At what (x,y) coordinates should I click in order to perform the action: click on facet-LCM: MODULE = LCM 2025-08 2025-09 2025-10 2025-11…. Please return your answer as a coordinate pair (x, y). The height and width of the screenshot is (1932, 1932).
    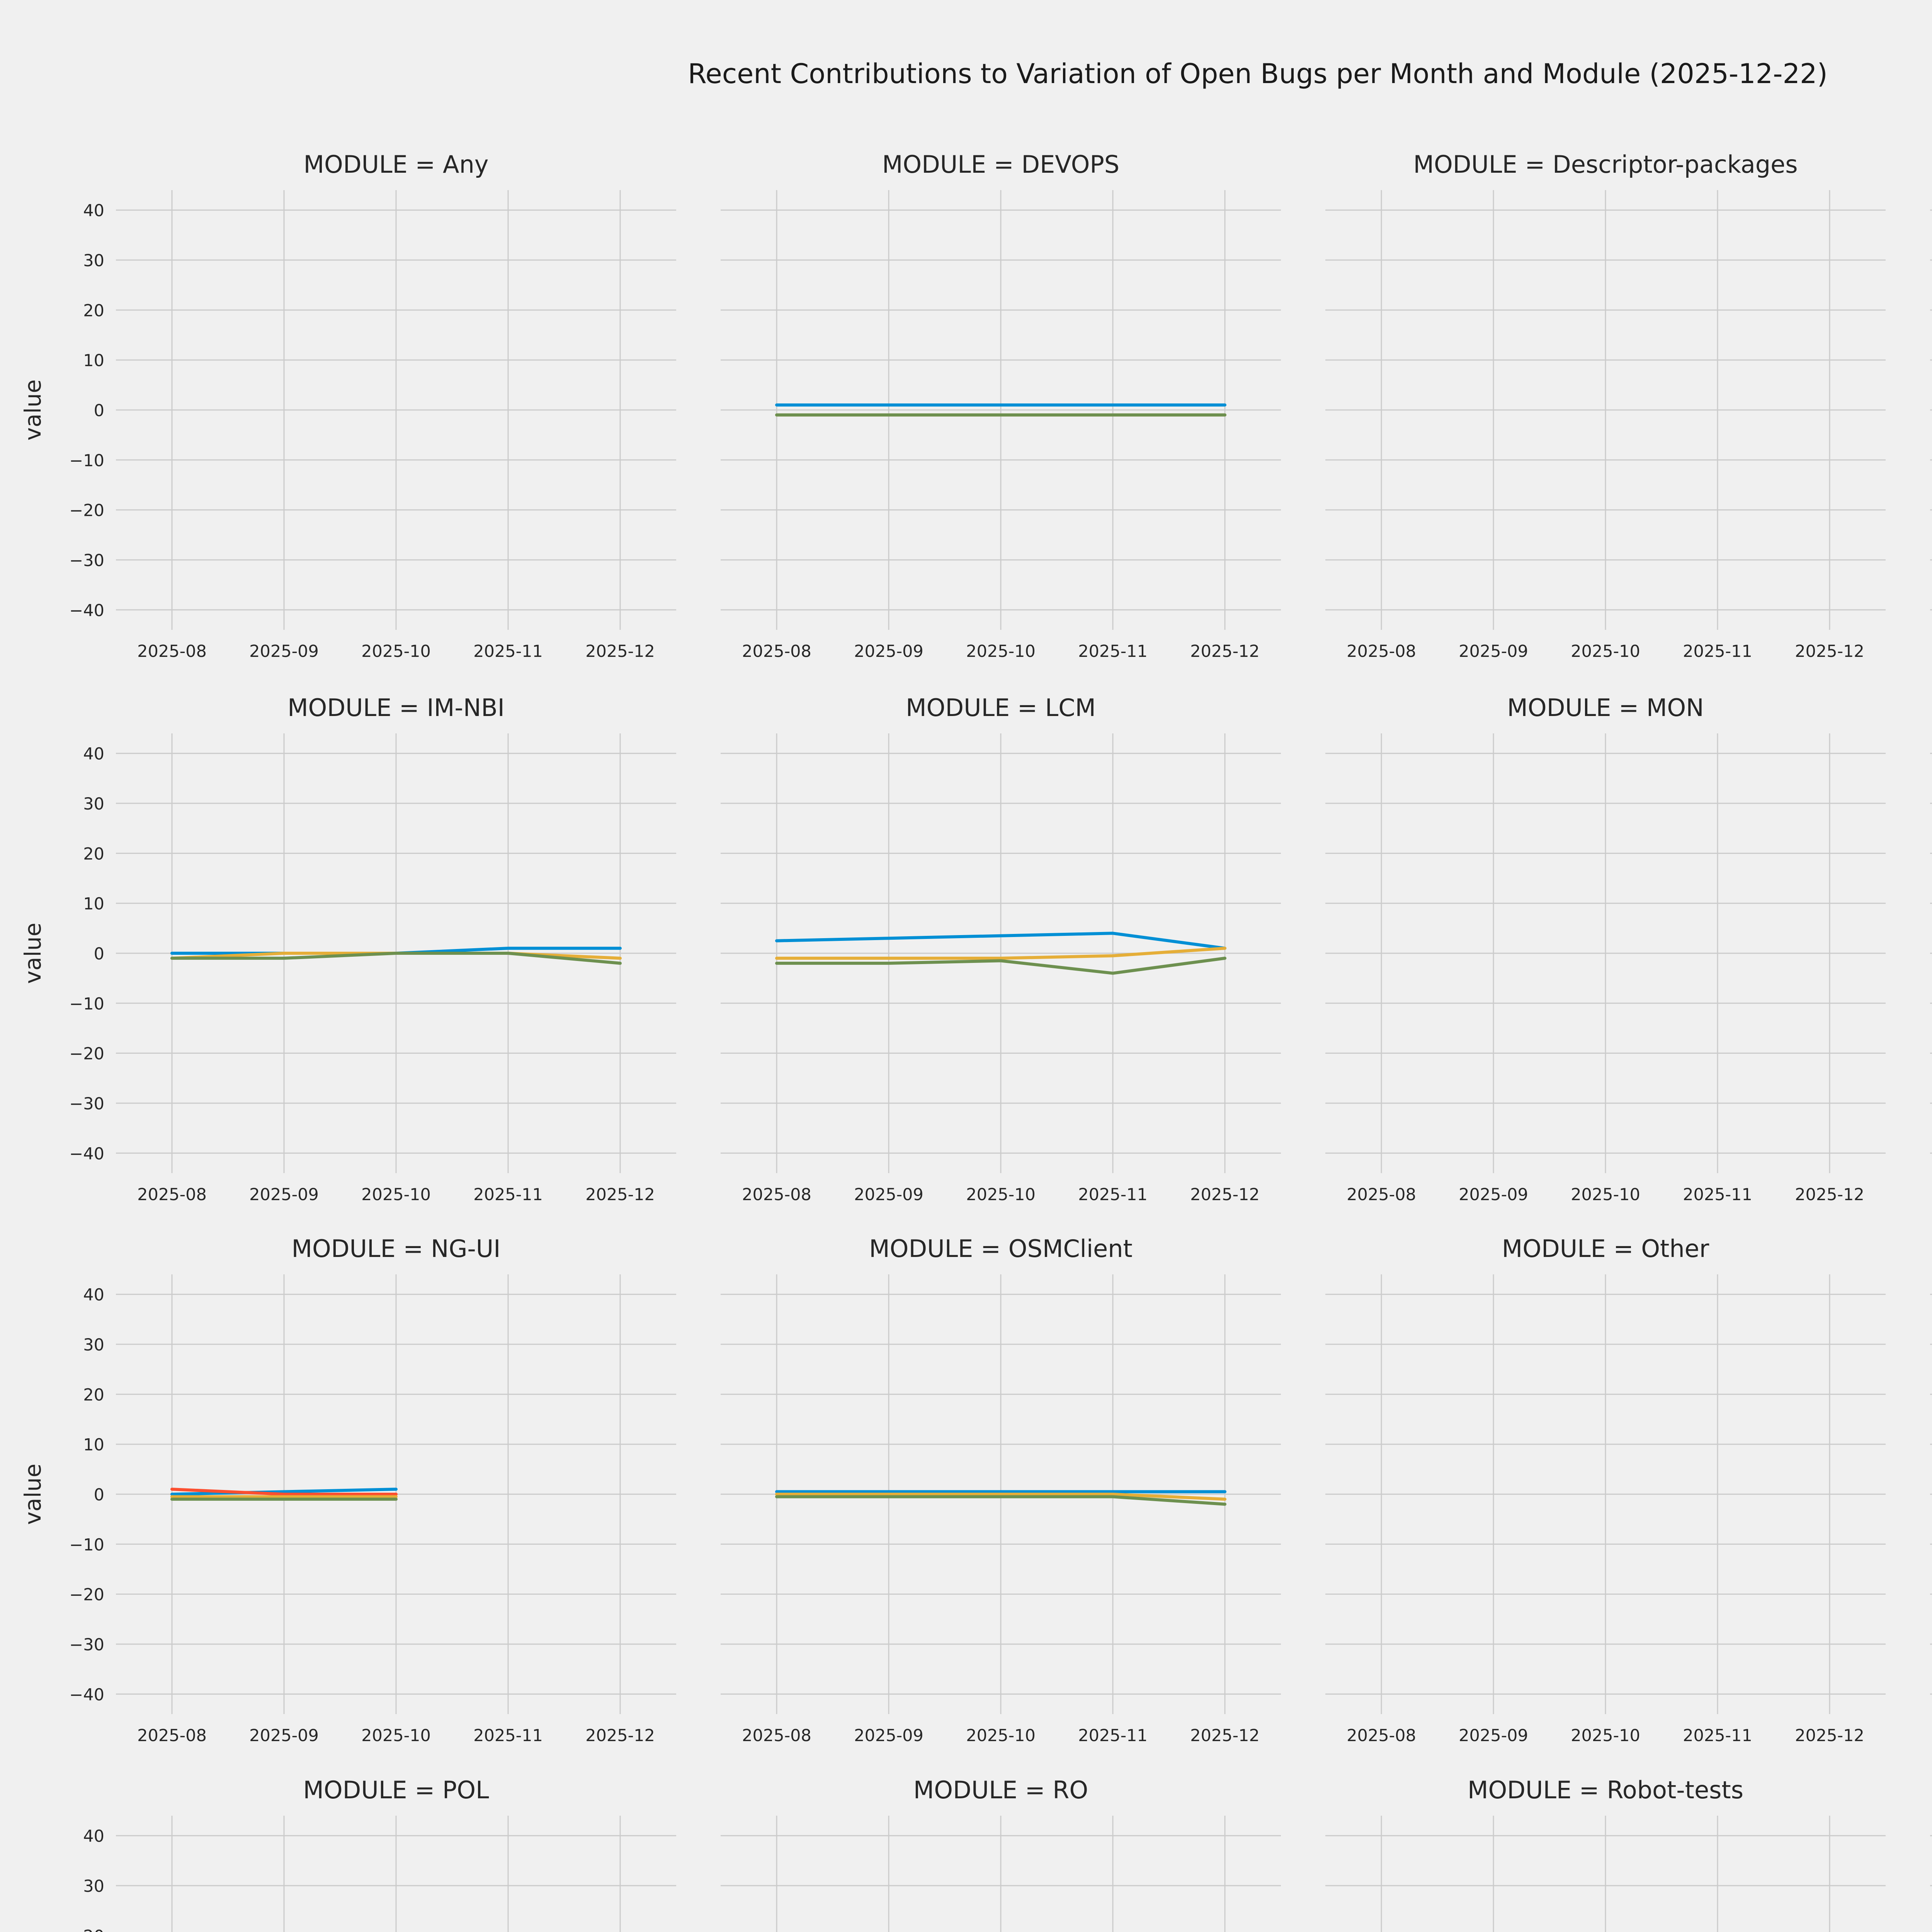
    Looking at the image, I should click on (1001, 949).